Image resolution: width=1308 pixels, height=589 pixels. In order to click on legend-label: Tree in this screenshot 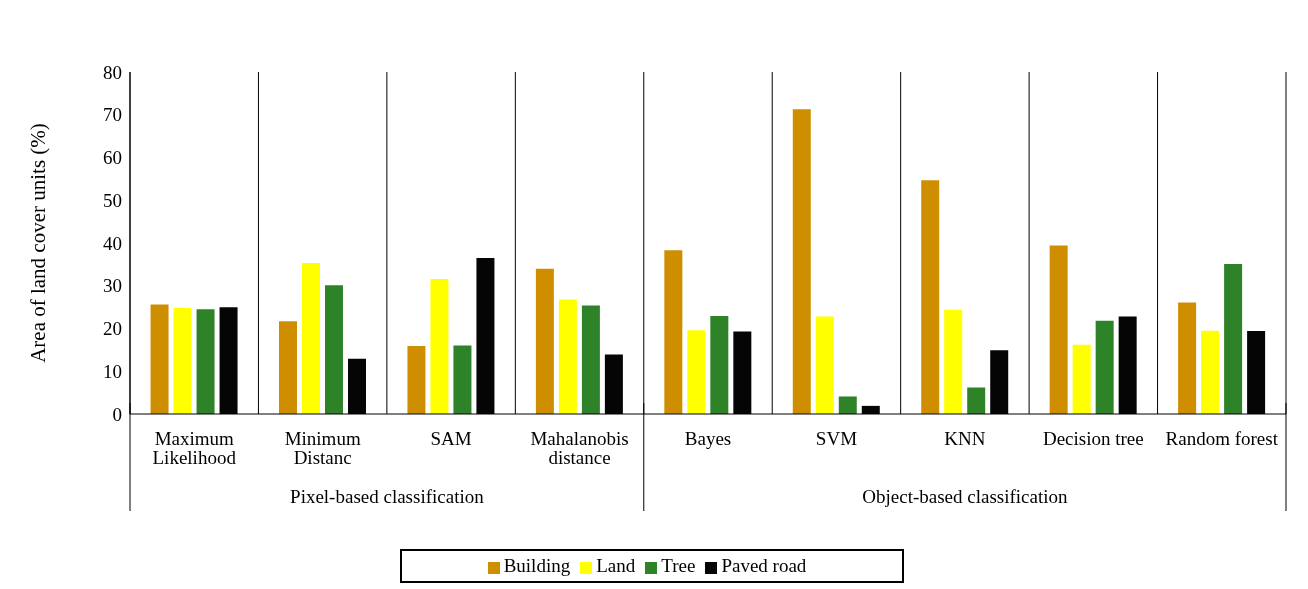, I will do `click(678, 565)`.